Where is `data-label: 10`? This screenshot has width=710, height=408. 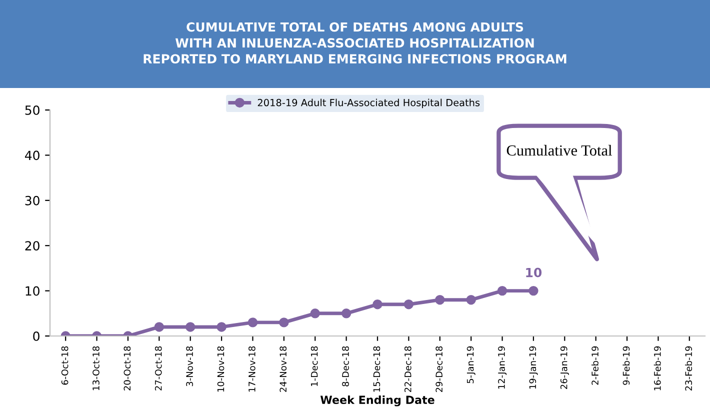
data-label: 10 is located at coordinates (534, 273).